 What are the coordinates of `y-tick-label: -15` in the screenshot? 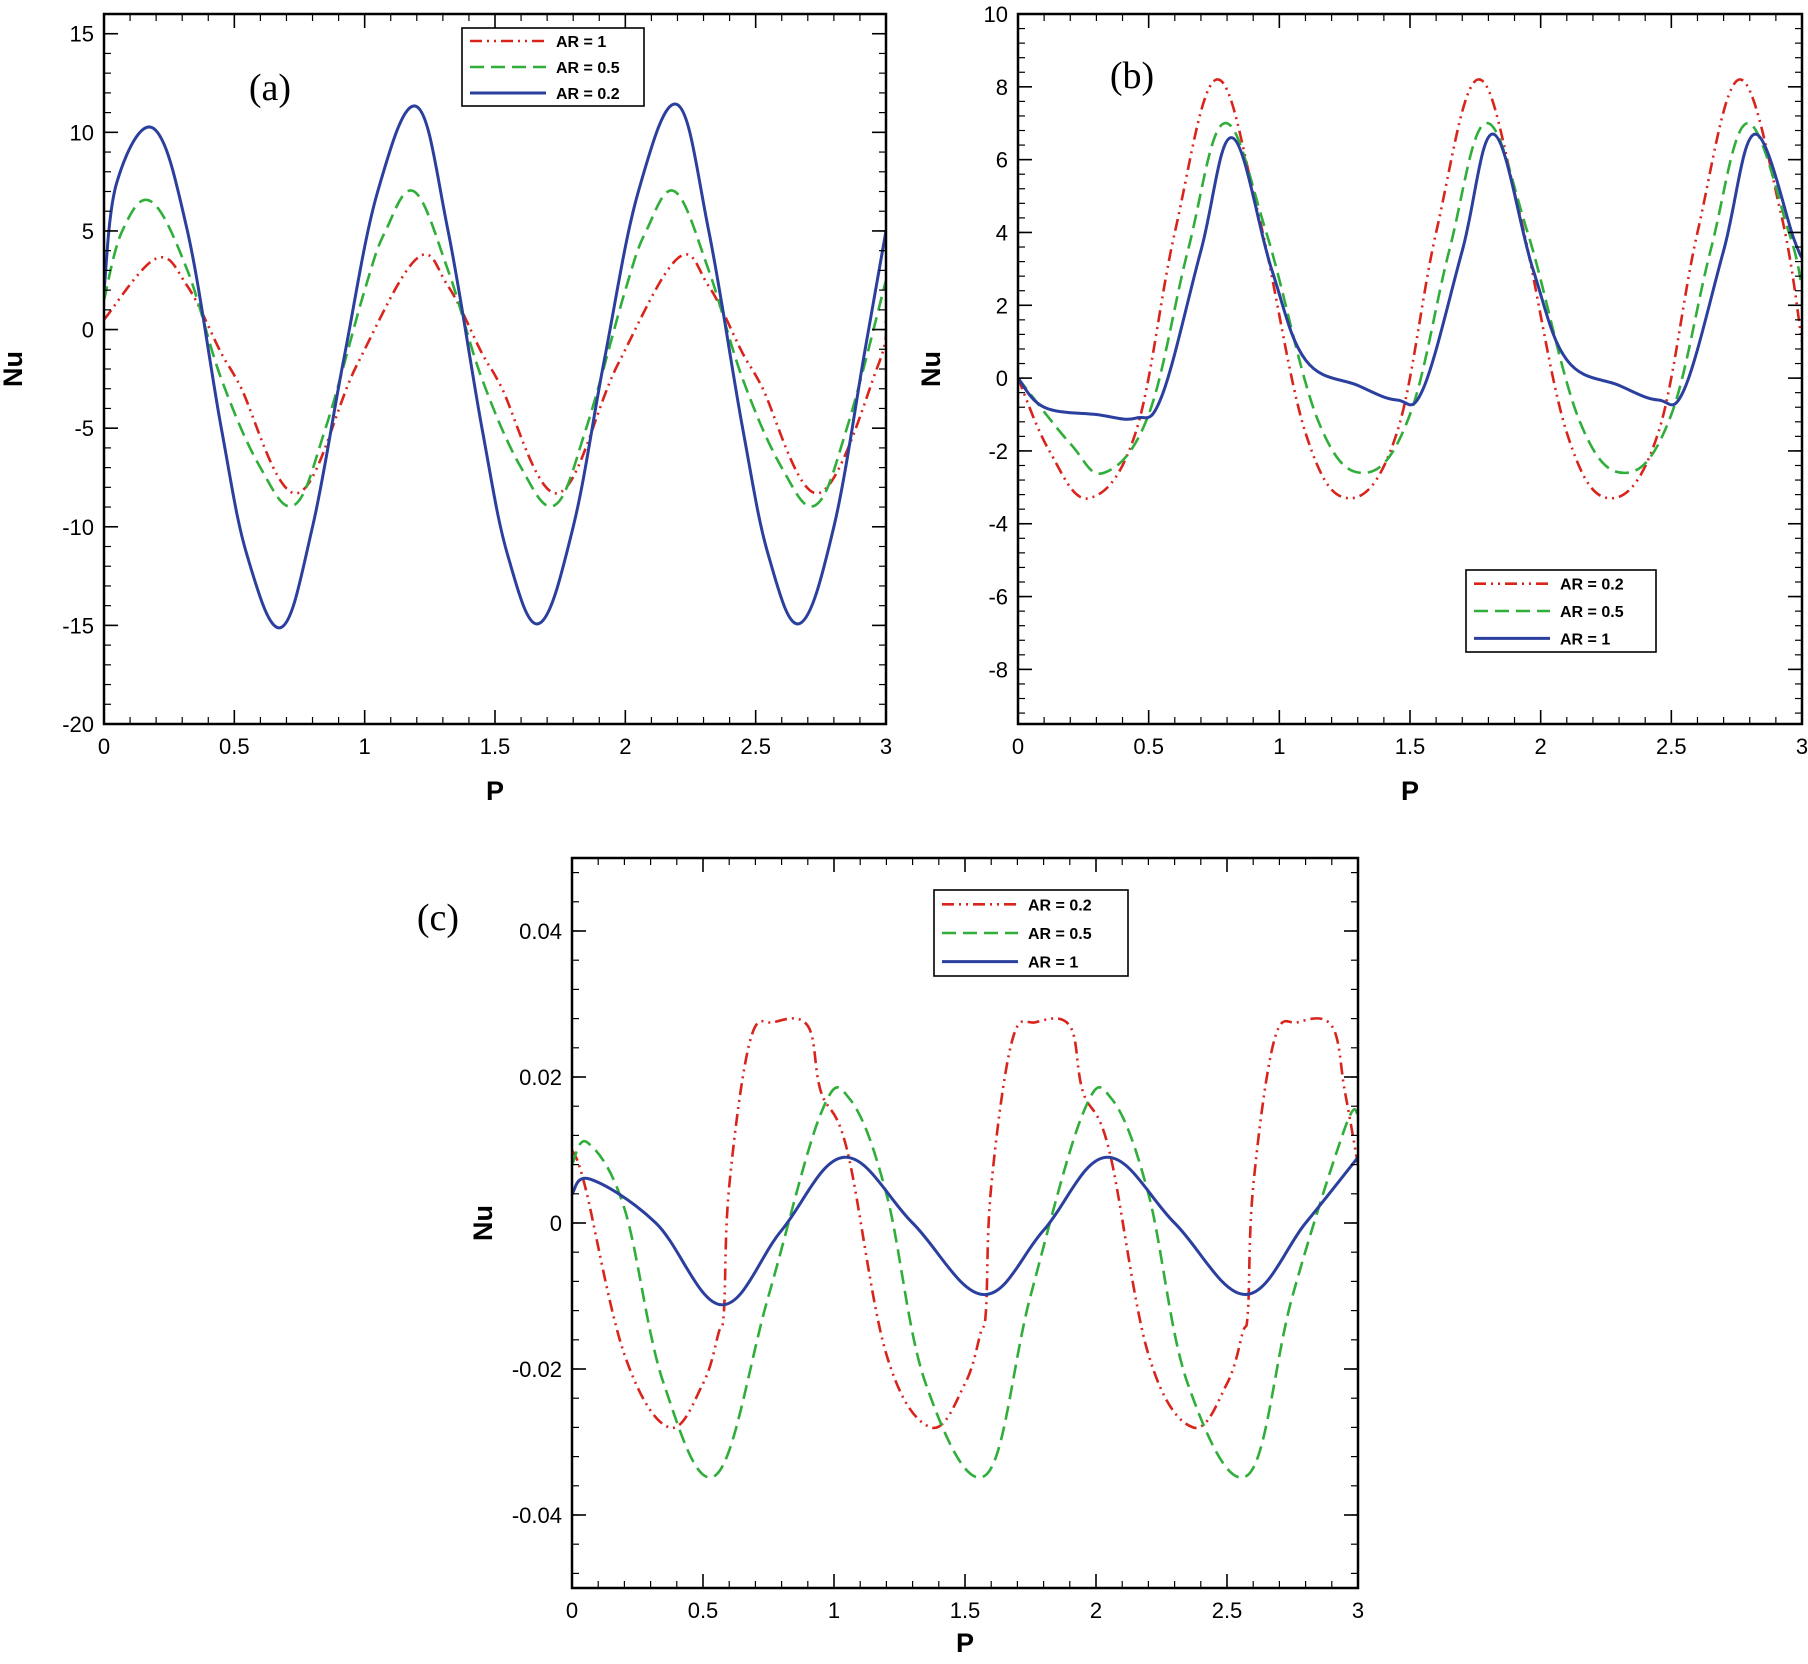 It's located at (78, 625).